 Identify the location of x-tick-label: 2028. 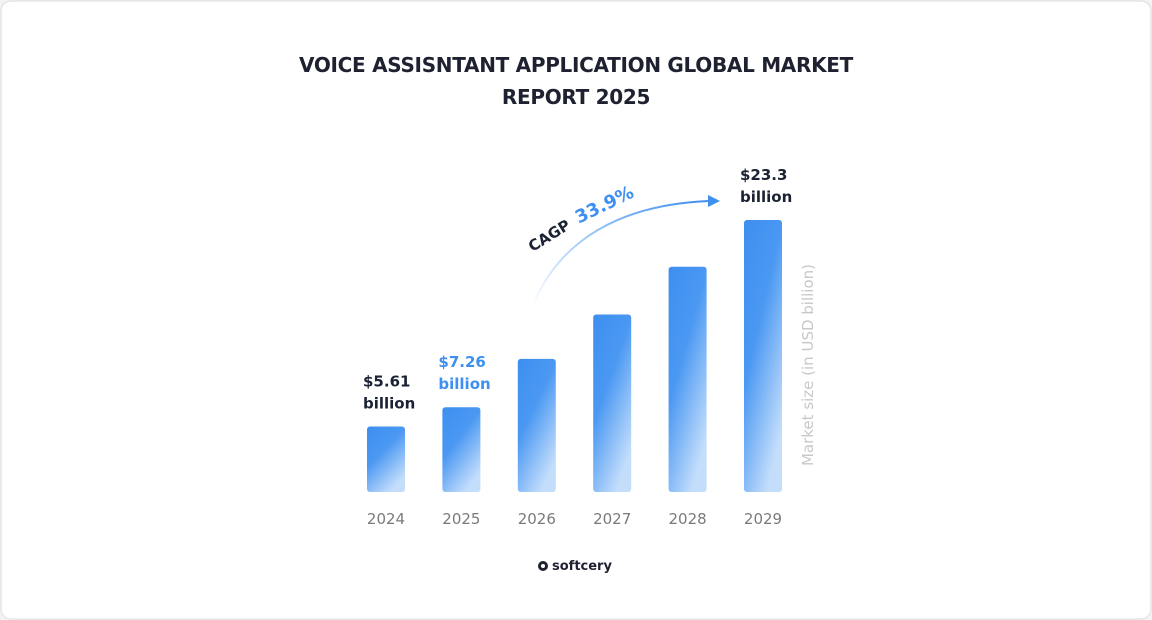
(688, 519).